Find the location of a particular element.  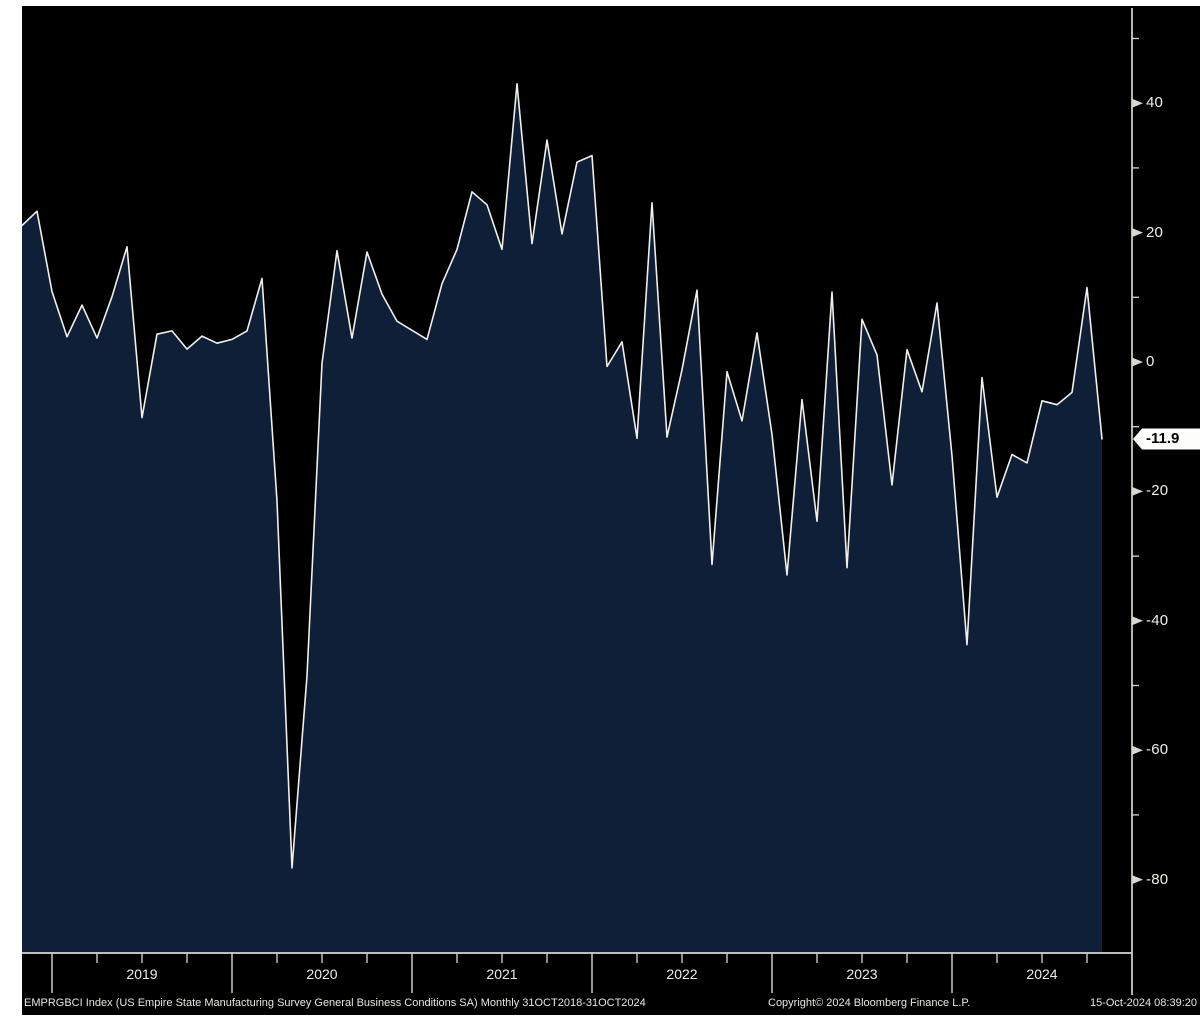

x-axis-label-2024: 2024 is located at coordinates (1042, 974).